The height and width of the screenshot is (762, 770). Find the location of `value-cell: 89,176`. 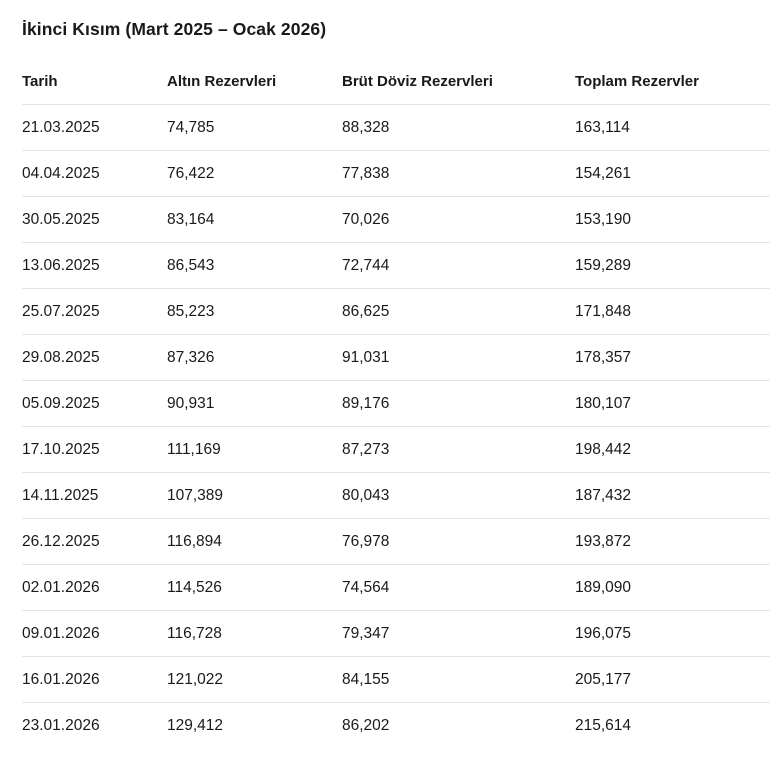

value-cell: 89,176 is located at coordinates (458, 403).